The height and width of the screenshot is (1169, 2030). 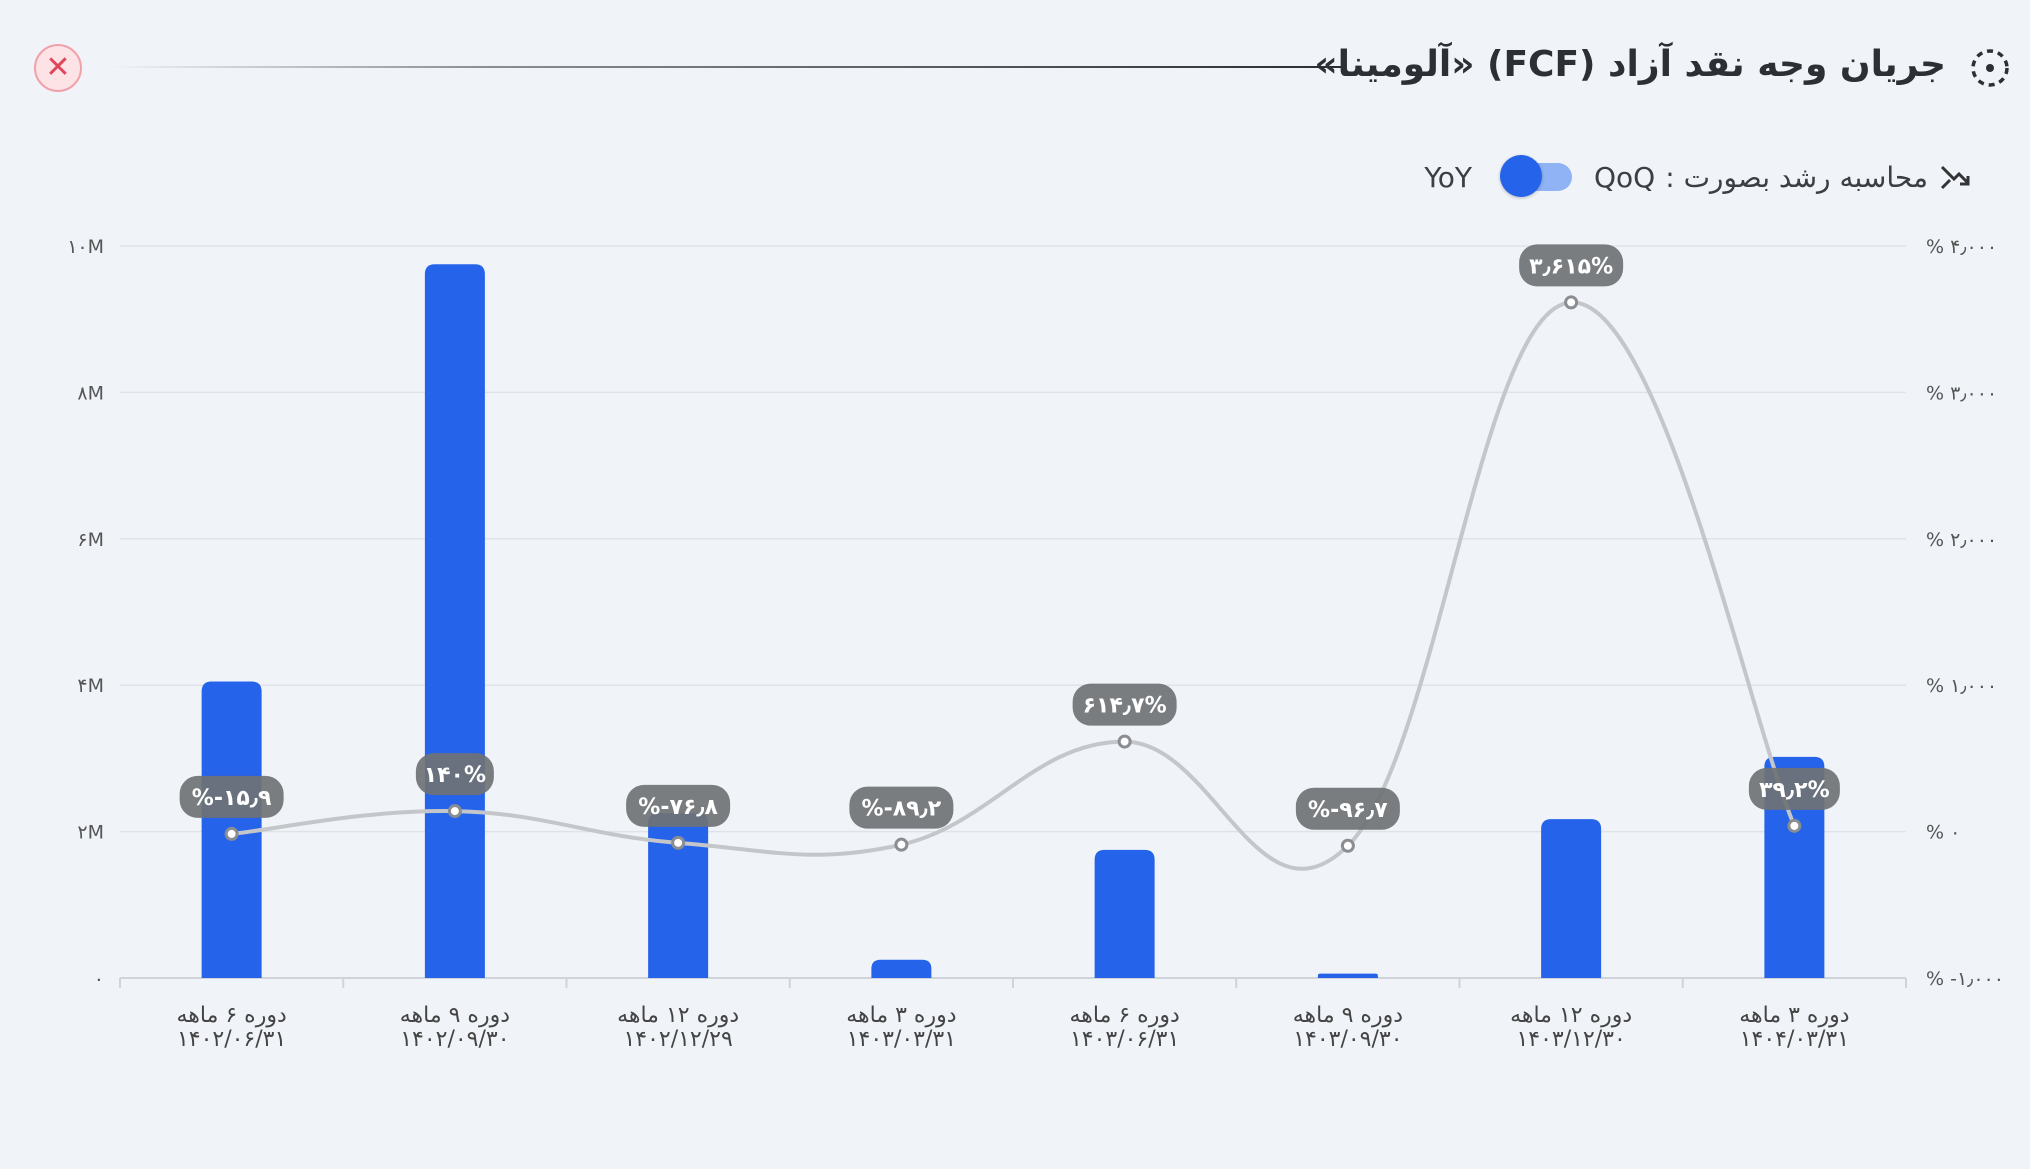 I want to click on close-icon: ✕, so click(x=58, y=67).